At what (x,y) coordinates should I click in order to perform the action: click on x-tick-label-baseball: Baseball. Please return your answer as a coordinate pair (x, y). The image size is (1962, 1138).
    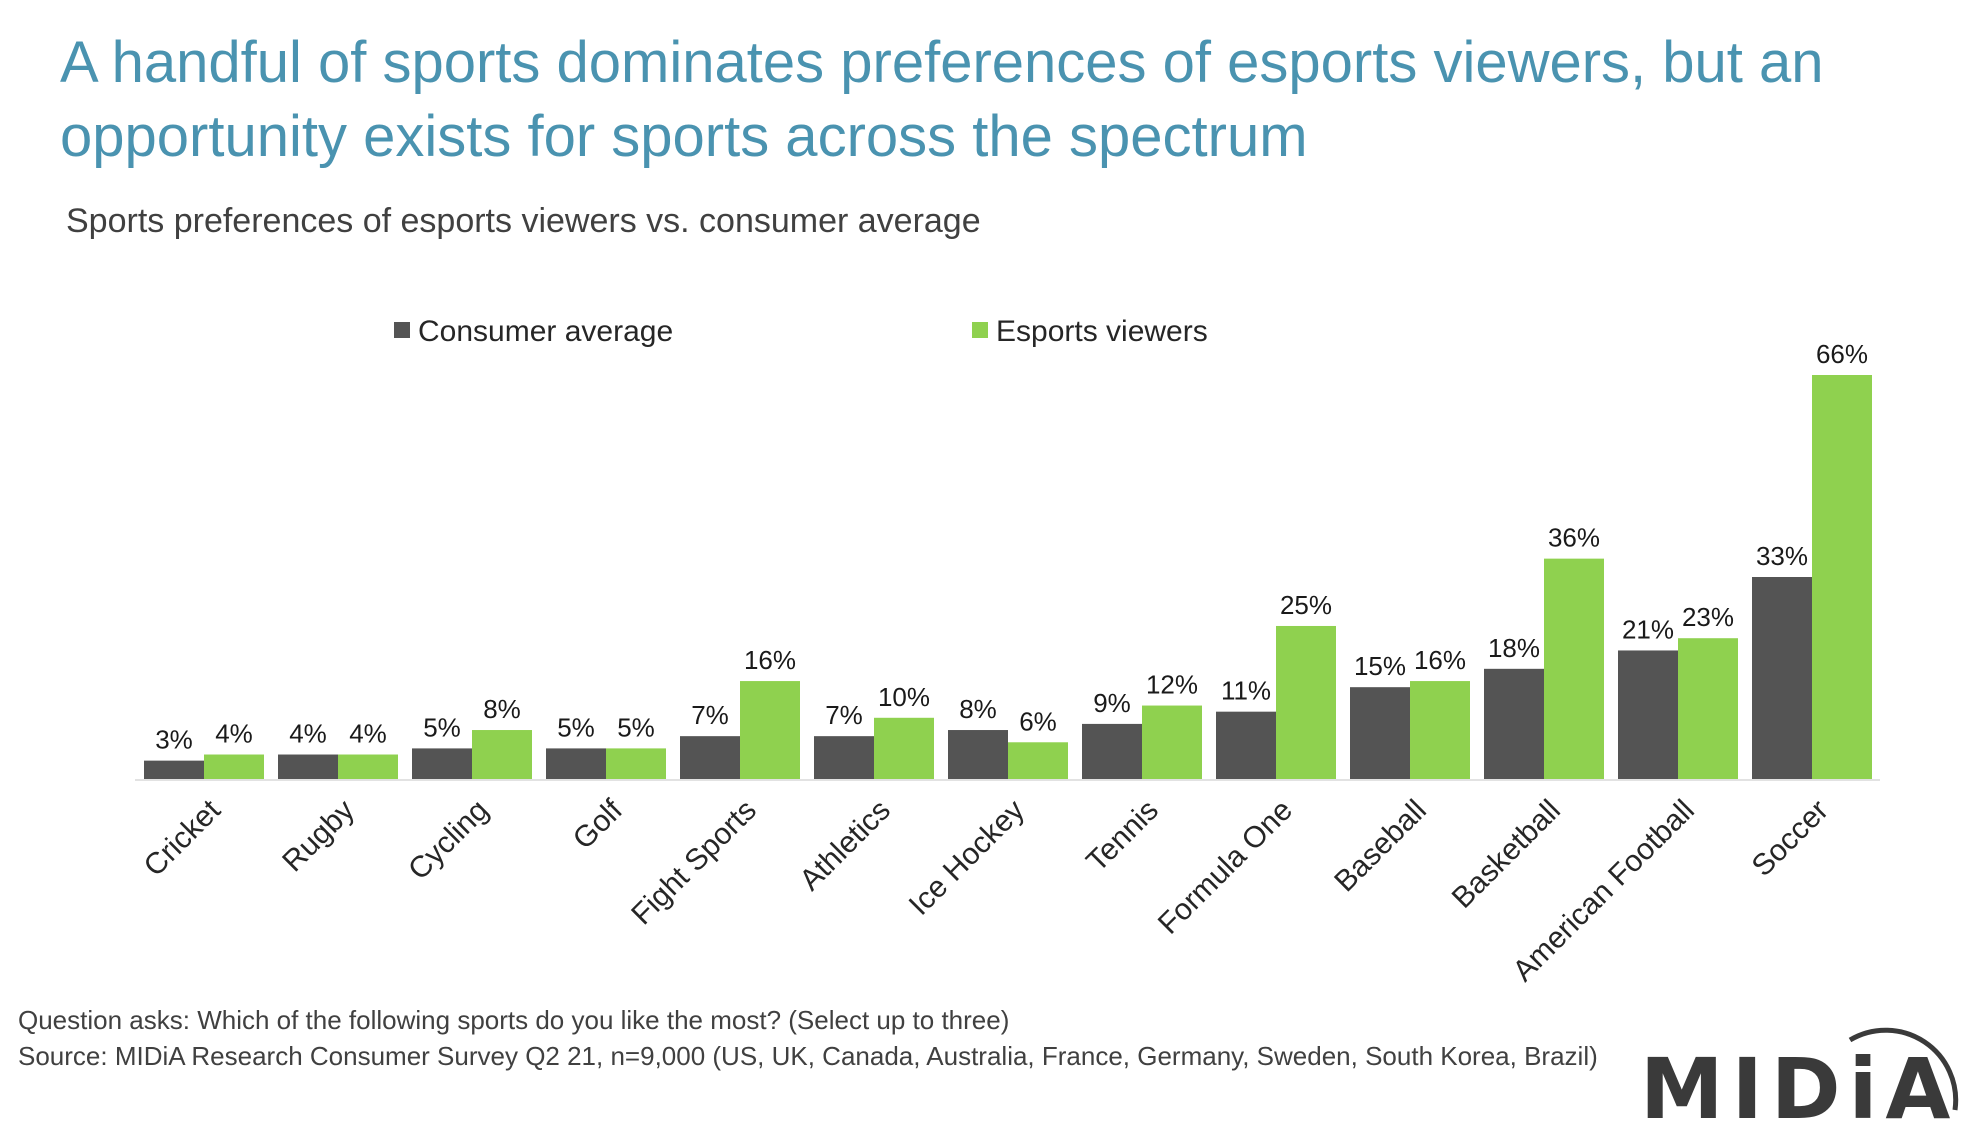
    Looking at the image, I should click on (1380, 846).